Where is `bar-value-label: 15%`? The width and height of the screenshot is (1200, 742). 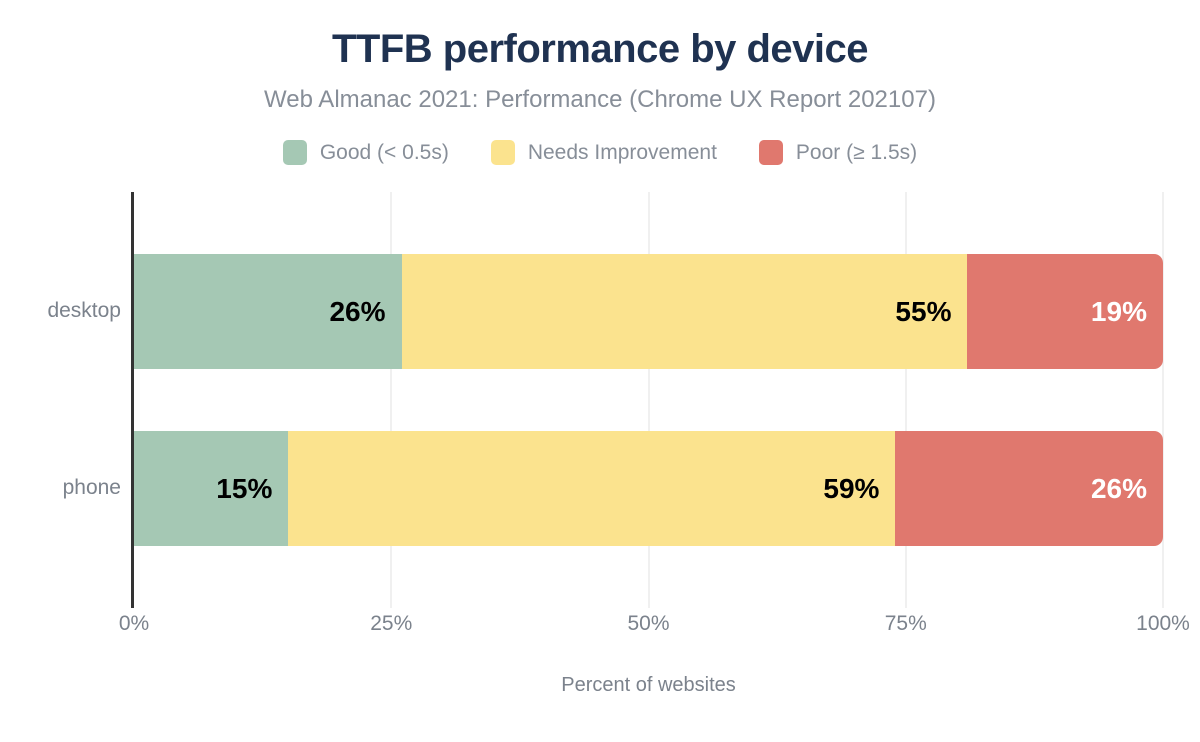
bar-value-label: 15% is located at coordinates (244, 488).